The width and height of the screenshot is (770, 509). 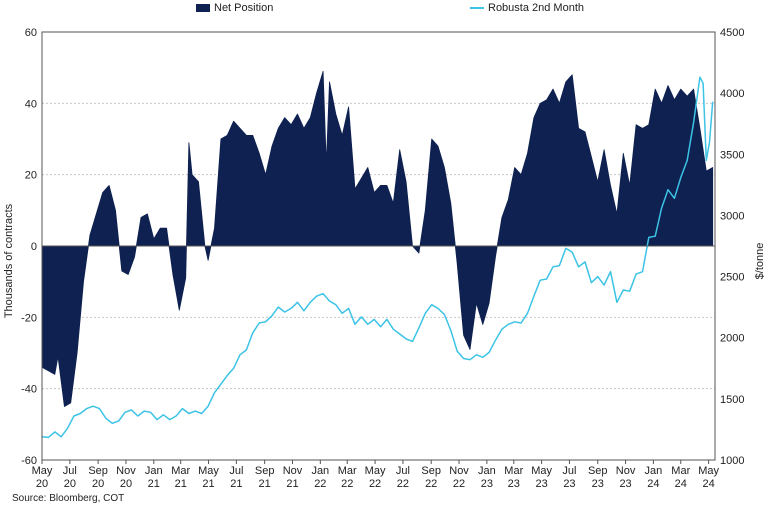 I want to click on y-right-tick-label: 4000, so click(x=732, y=94).